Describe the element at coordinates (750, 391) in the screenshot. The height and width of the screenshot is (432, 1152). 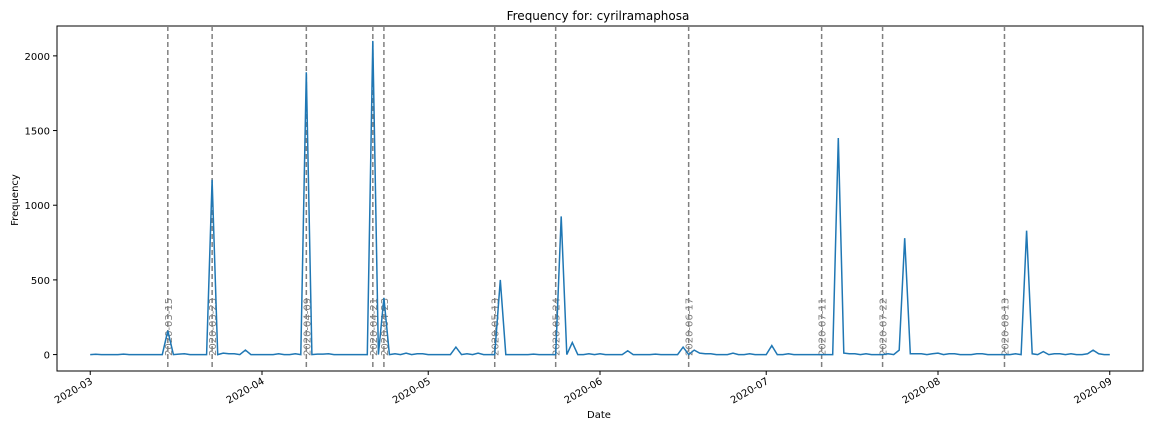
I see `x-tick-label: 2020-07` at that location.